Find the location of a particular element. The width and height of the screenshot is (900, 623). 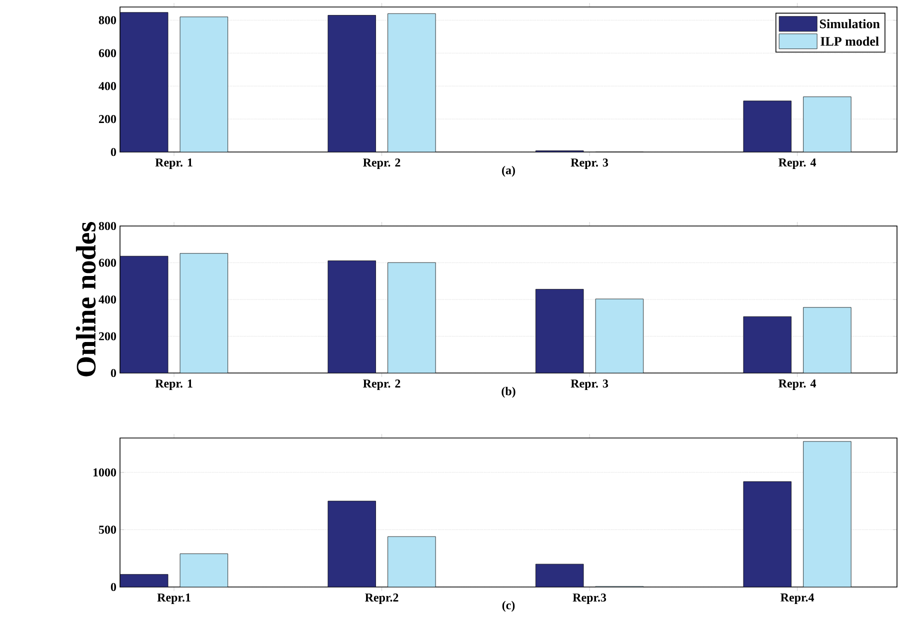

x-axis-title: (b) is located at coordinates (509, 392).